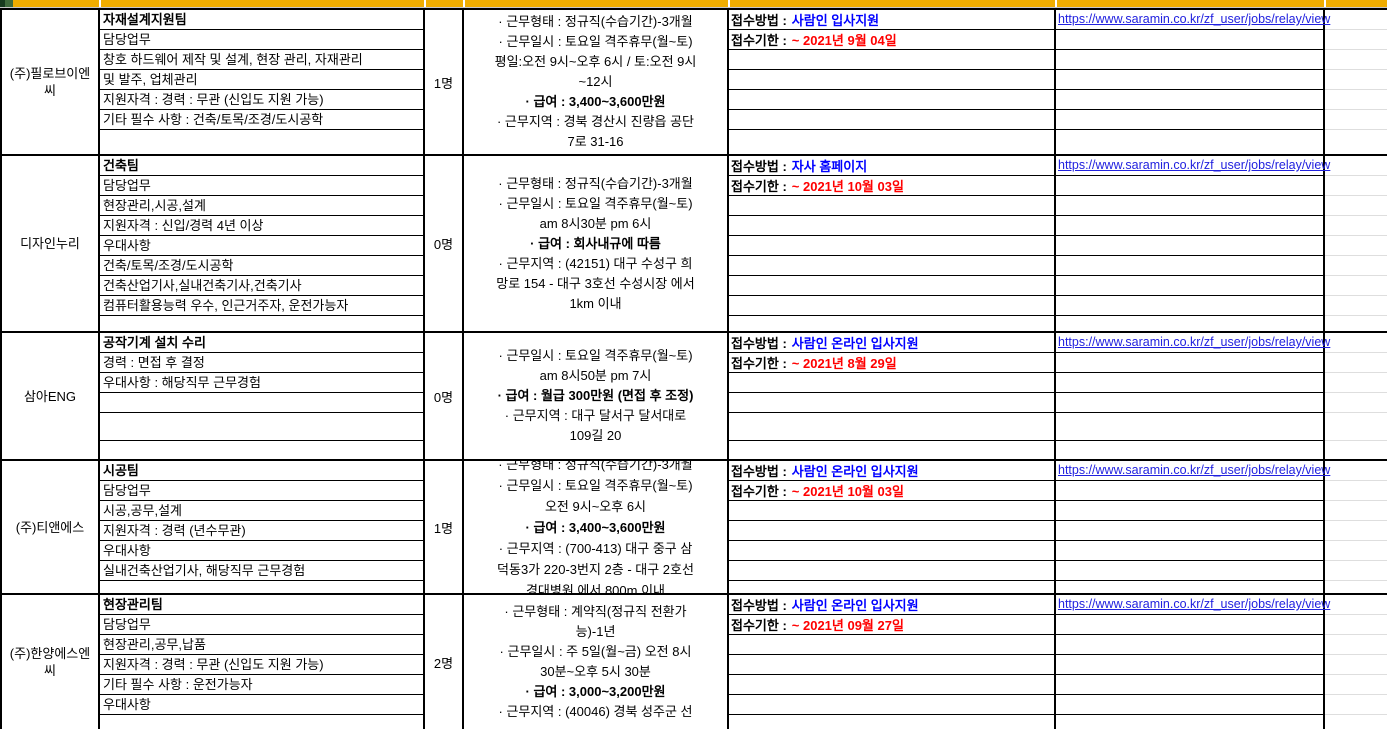 This screenshot has width=1387, height=729. Describe the element at coordinates (261, 166) in the screenshot. I see `team-name: 건축팀` at that location.